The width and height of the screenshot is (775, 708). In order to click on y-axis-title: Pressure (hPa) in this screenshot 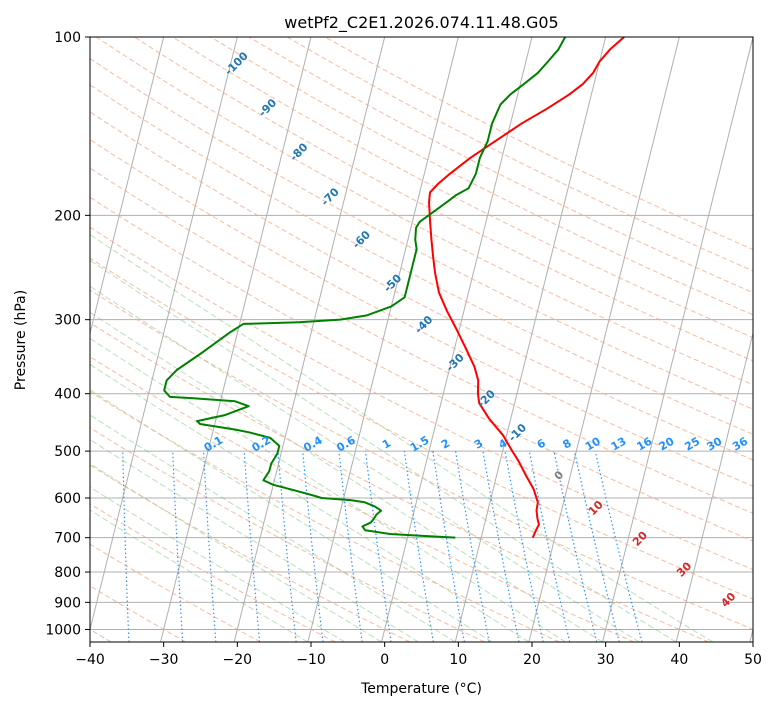, I will do `click(21, 340)`.